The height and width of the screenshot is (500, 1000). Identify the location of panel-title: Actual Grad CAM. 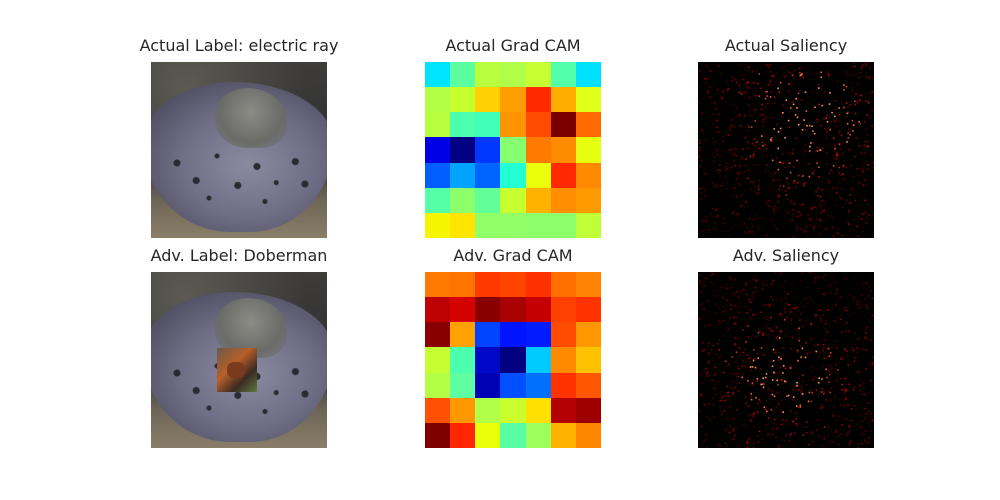
(513, 45).